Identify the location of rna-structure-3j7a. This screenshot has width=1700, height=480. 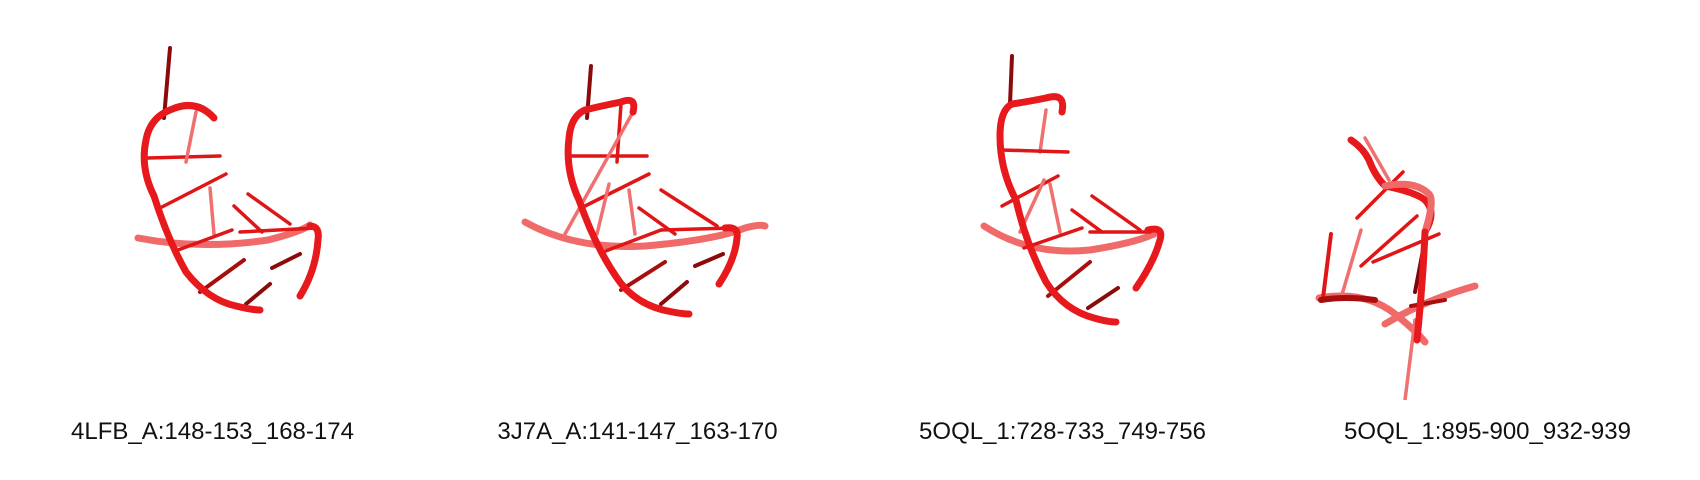
(645, 191).